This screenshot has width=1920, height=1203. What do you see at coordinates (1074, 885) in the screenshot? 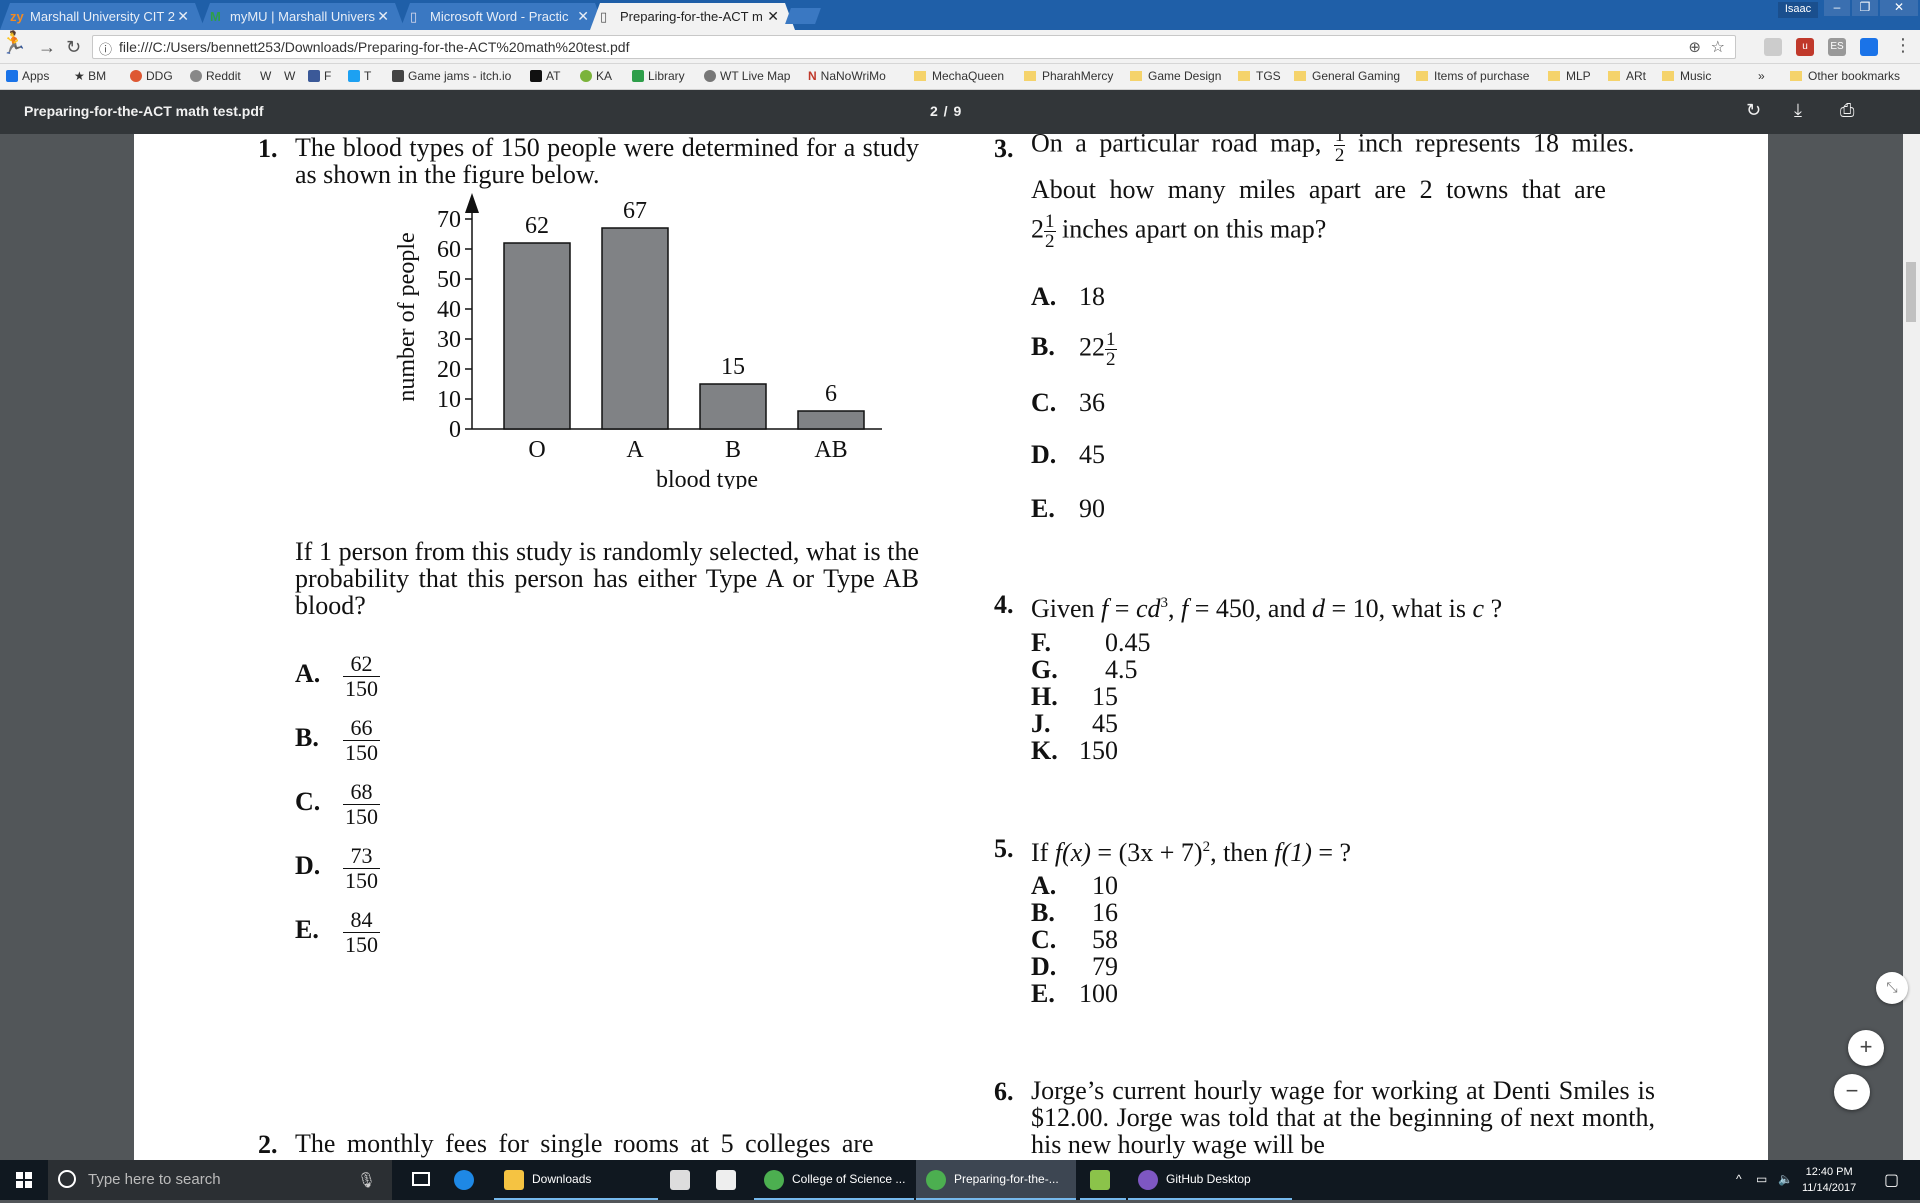
I see `q5-option-a: A. 10` at bounding box center [1074, 885].